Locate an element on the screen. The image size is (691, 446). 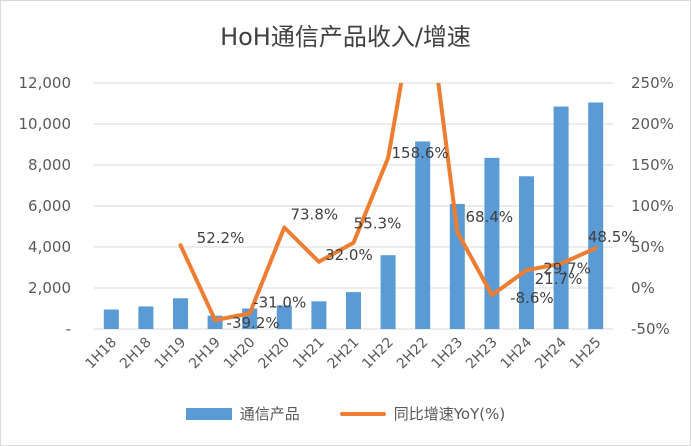
bar-1H21 is located at coordinates (319, 315).